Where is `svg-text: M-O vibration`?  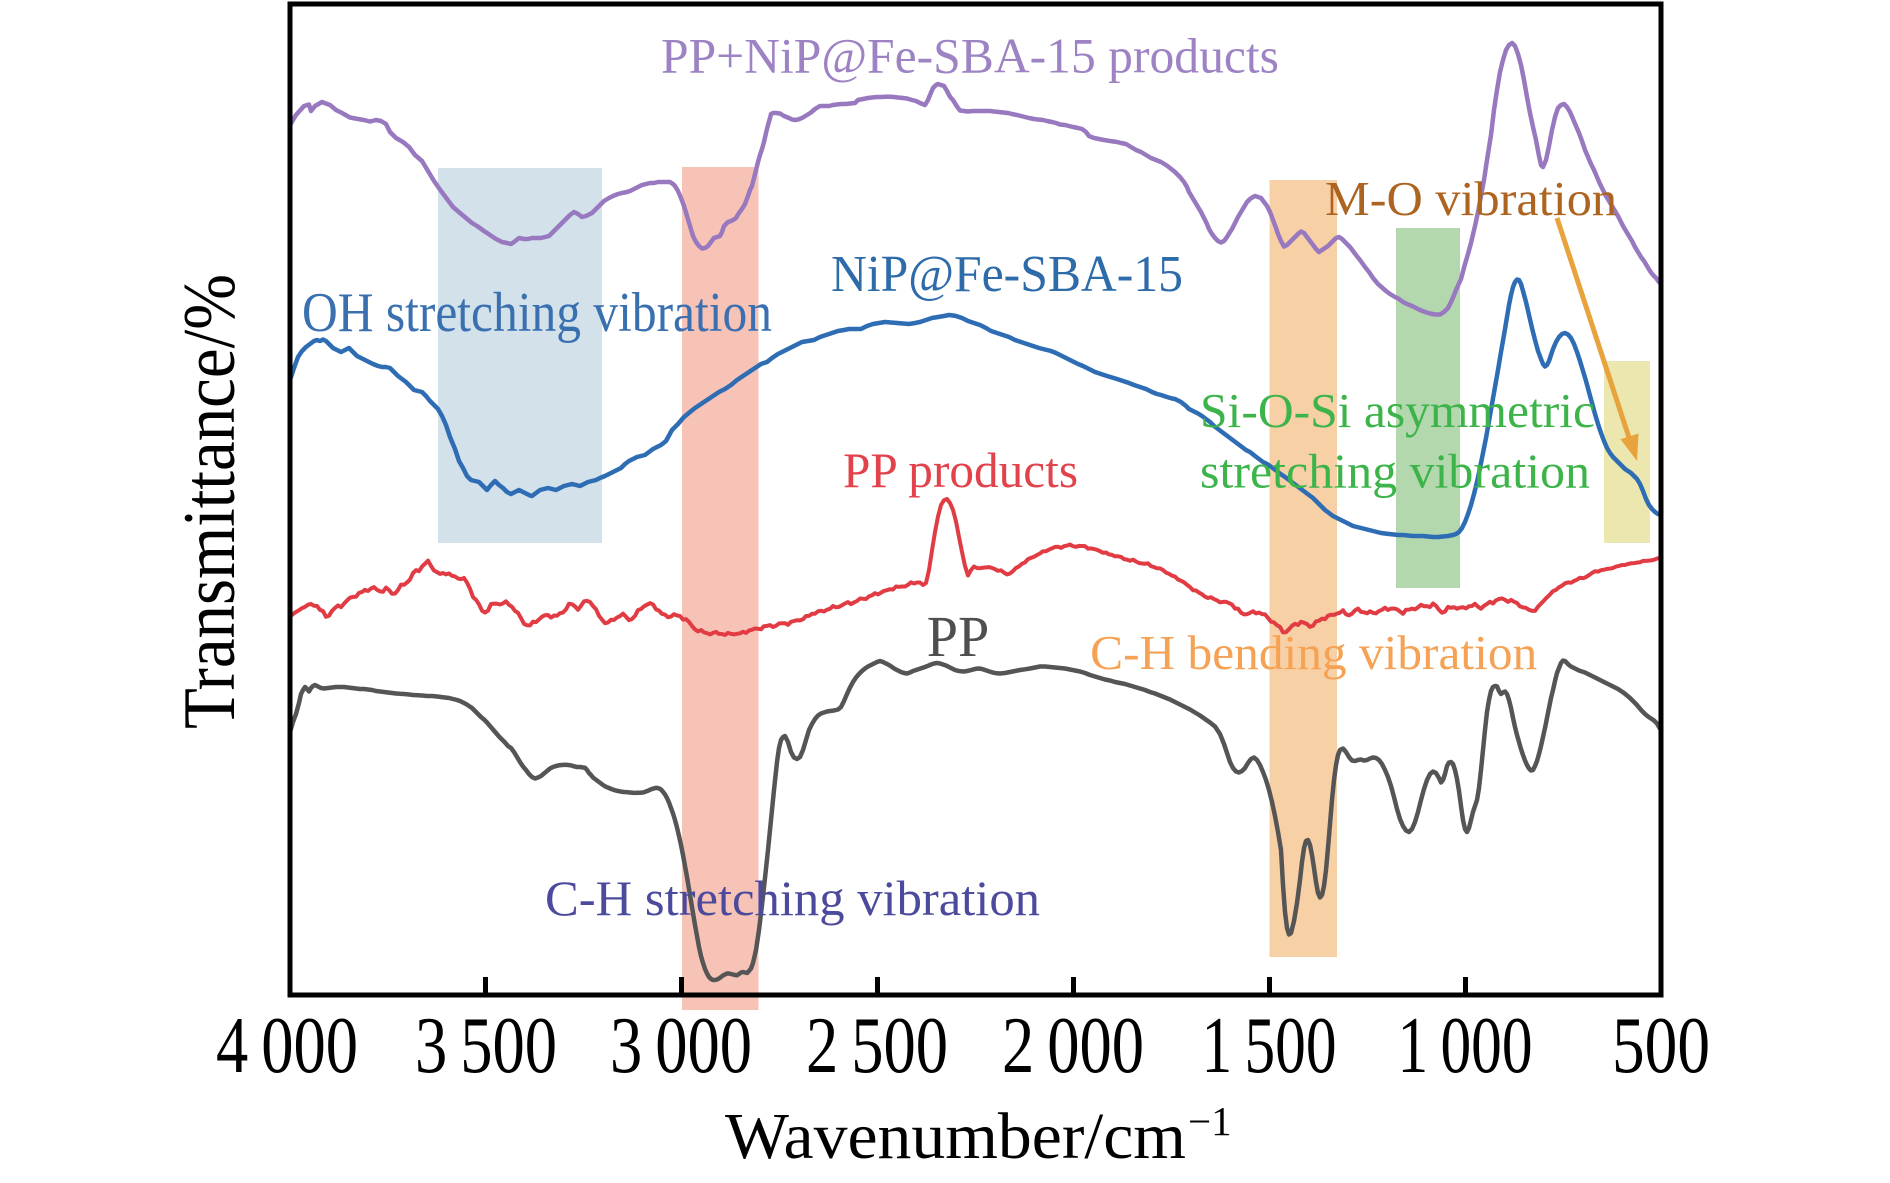
svg-text: M-O vibration is located at coordinates (1471, 198).